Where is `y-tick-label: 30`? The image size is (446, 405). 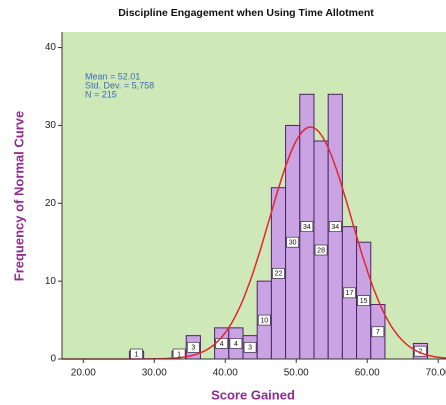
y-tick-label: 30 is located at coordinates (51, 125).